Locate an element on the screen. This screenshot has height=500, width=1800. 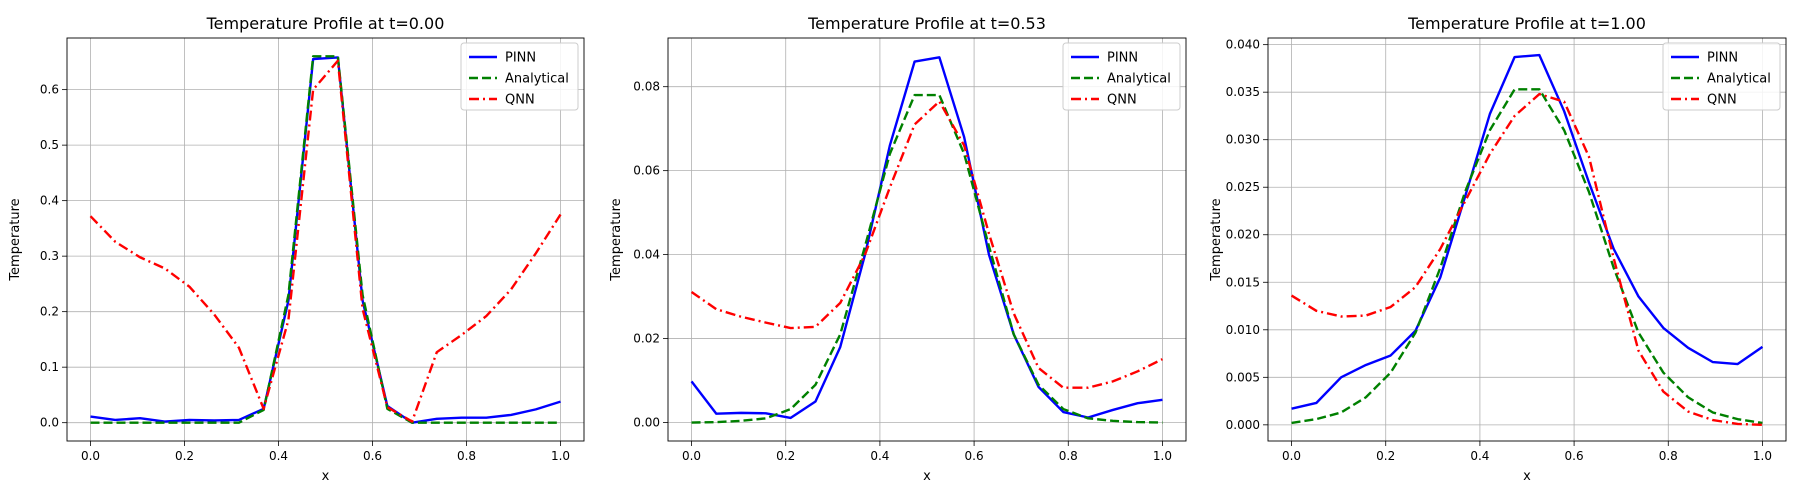
chart-title: Temperature Profile at t=0.53 is located at coordinates (926, 23).